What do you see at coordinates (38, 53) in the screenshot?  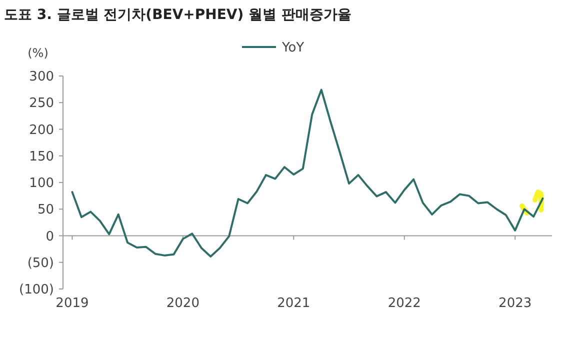 I see `y-axis-title: (%)` at bounding box center [38, 53].